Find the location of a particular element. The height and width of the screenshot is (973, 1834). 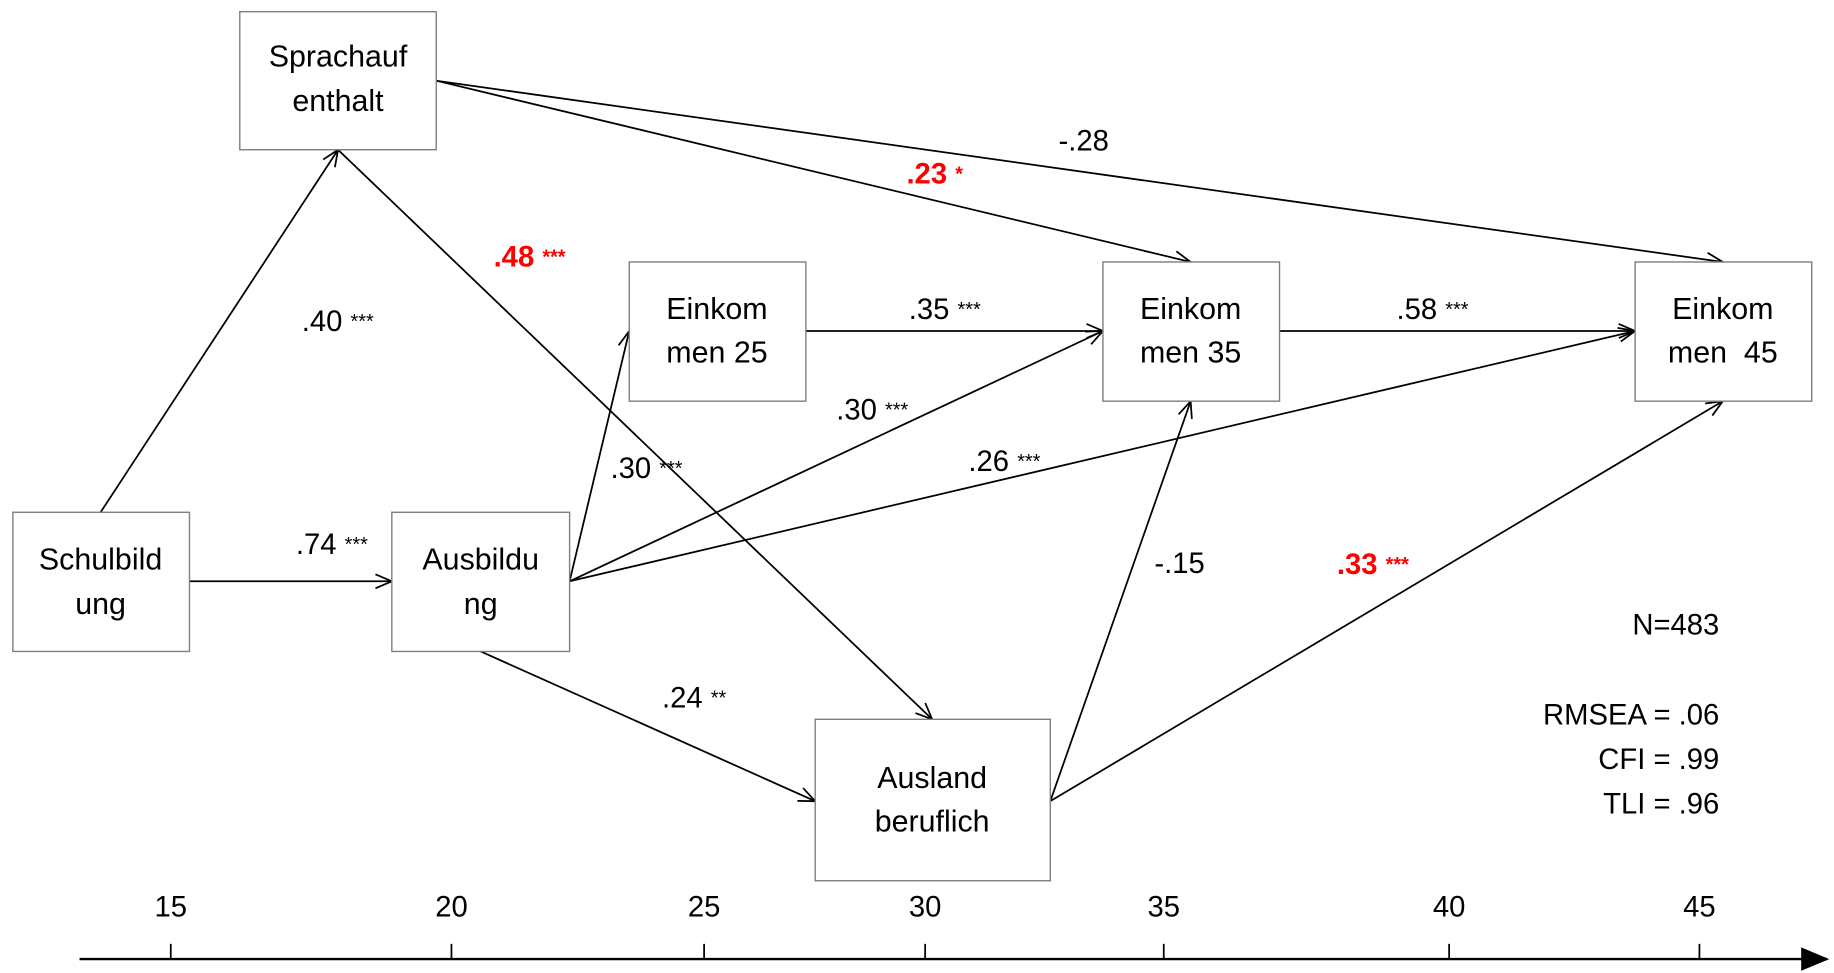

node-label: Ausbildu is located at coordinates (480, 559).